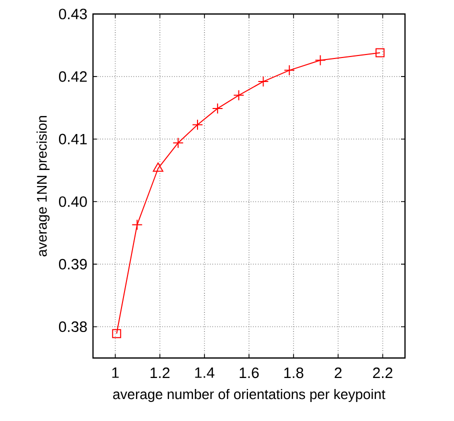 The height and width of the screenshot is (421, 454). I want to click on y-tick-label: 0.41, so click(72, 139).